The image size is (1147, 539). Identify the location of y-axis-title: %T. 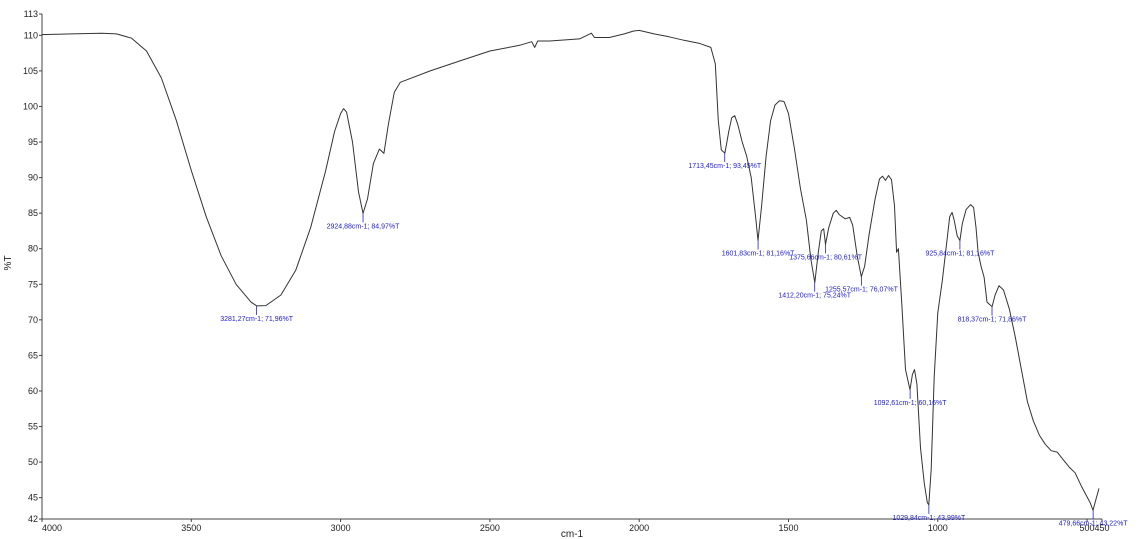
(8, 262).